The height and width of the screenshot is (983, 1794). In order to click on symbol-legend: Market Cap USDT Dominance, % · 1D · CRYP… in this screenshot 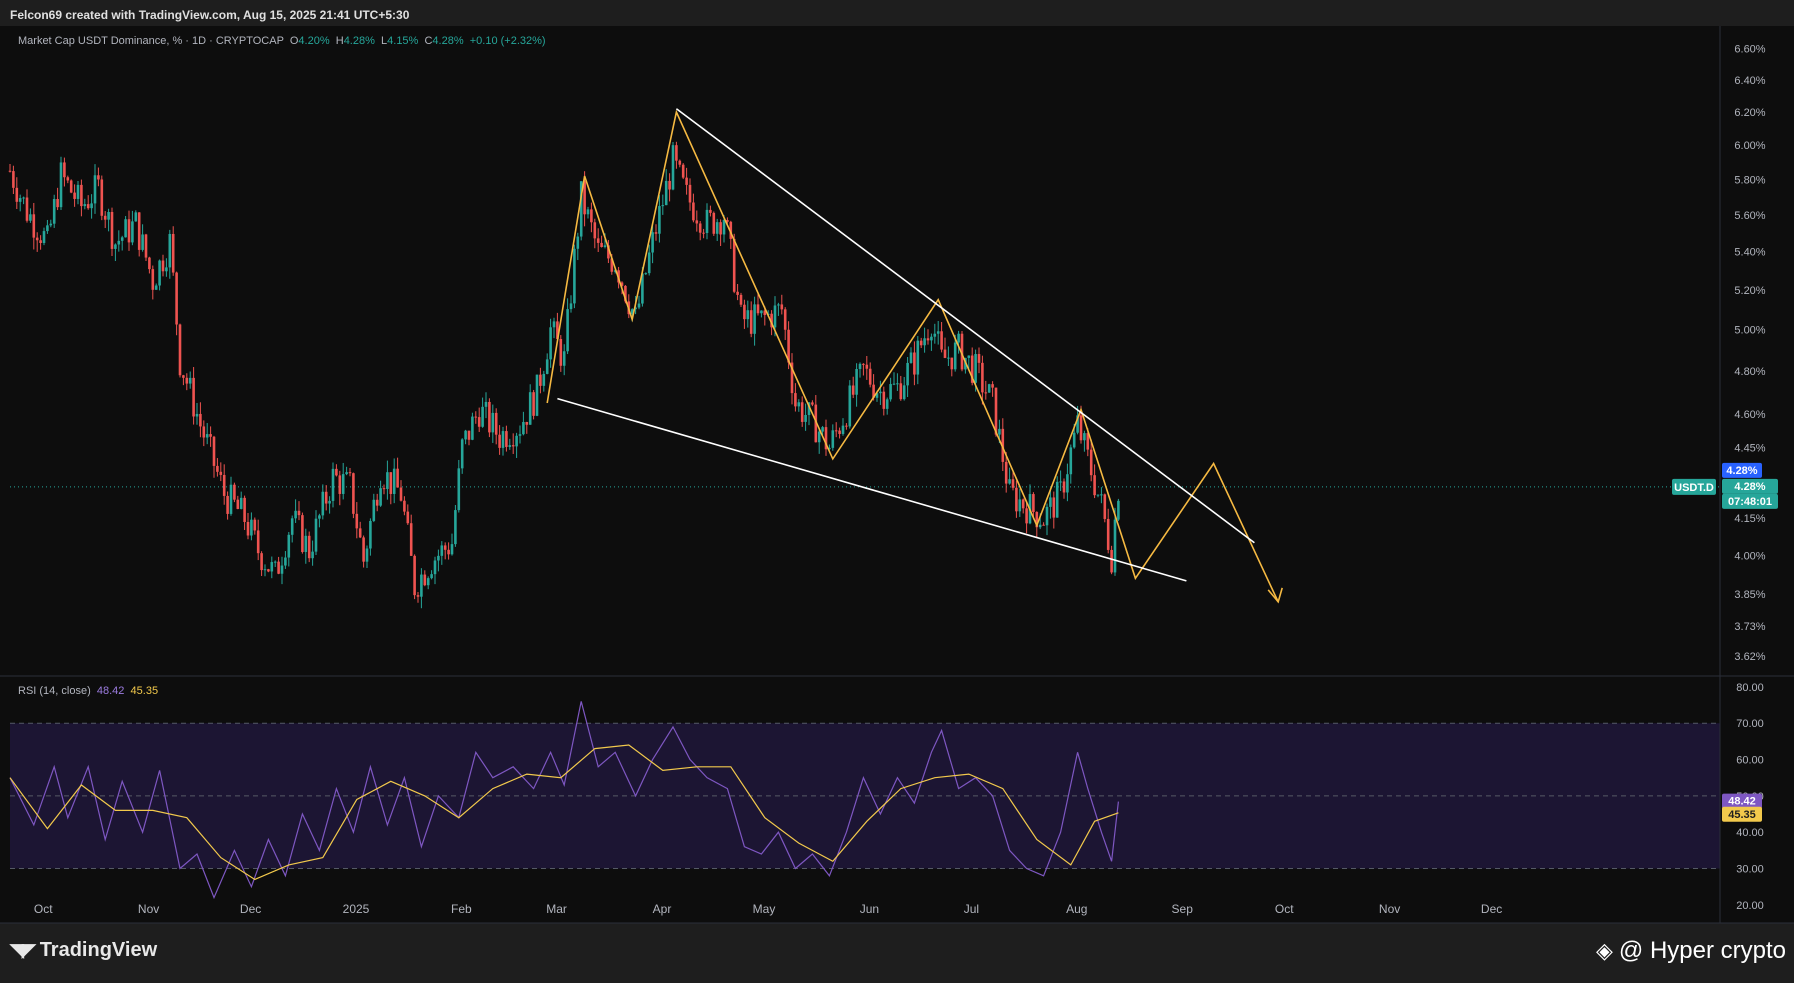, I will do `click(282, 41)`.